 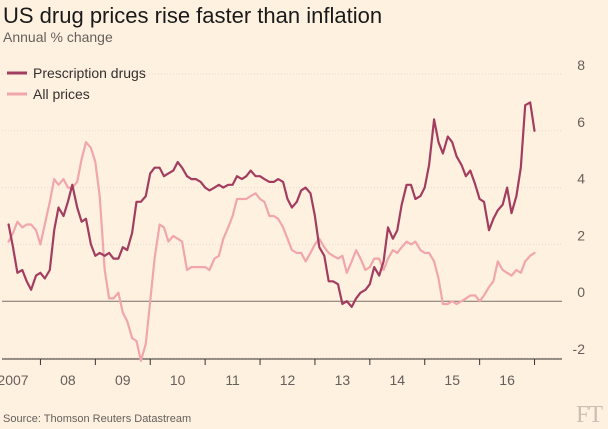 I want to click on x-tick-label: 14, so click(x=398, y=380).